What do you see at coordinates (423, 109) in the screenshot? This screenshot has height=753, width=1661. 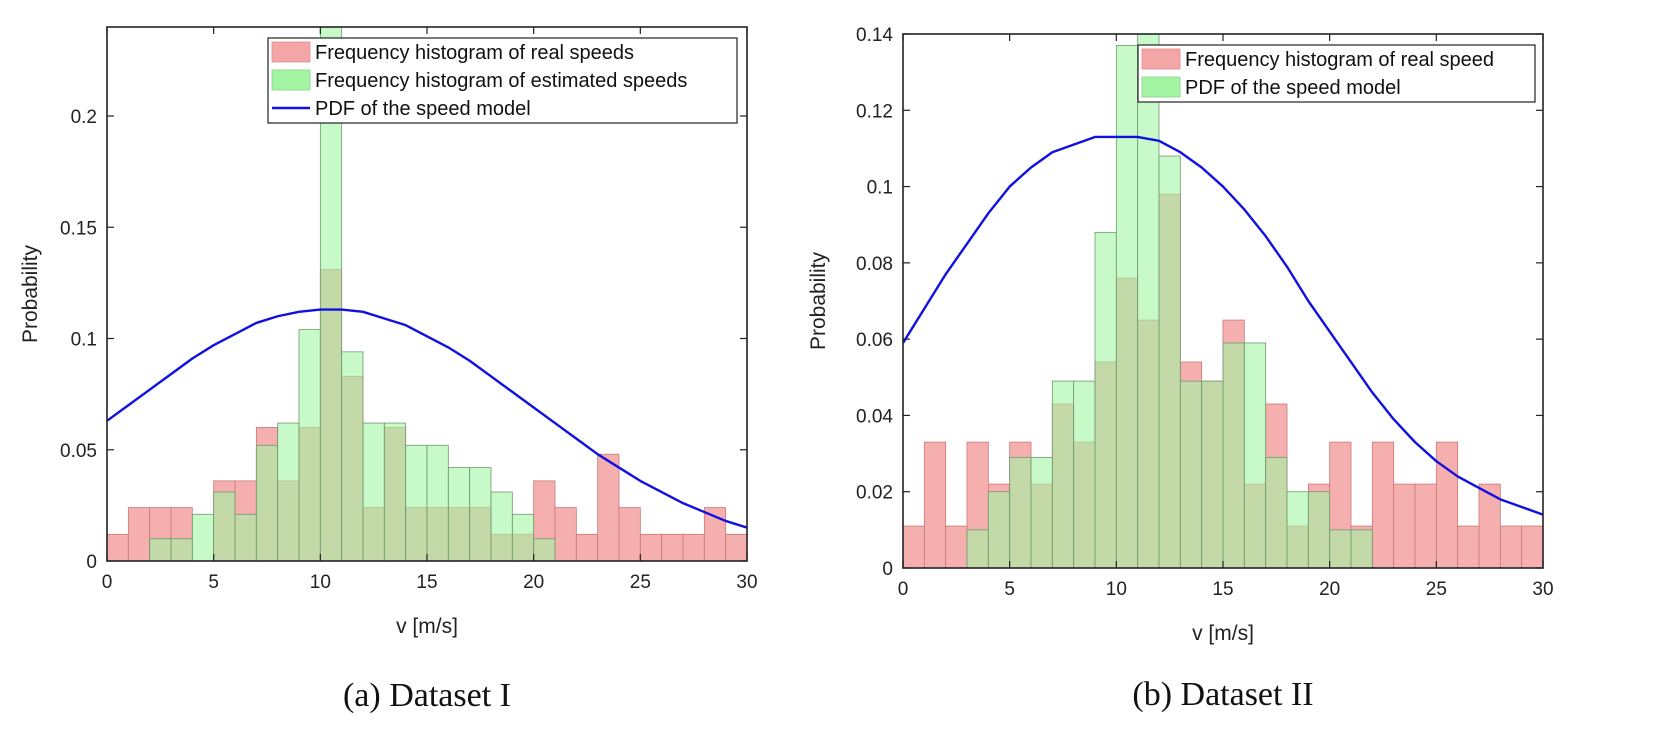 I see `legend-entry-2: PDF of the speed model` at bounding box center [423, 109].